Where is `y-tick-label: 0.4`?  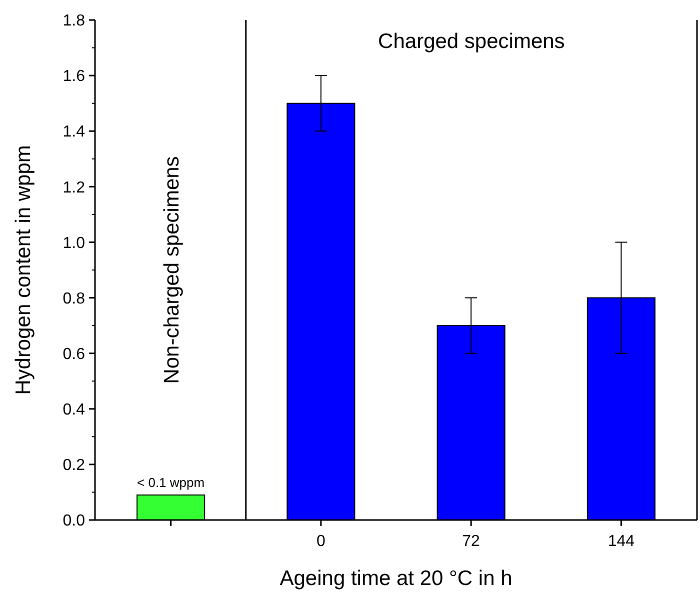 y-tick-label: 0.4 is located at coordinates (74, 409).